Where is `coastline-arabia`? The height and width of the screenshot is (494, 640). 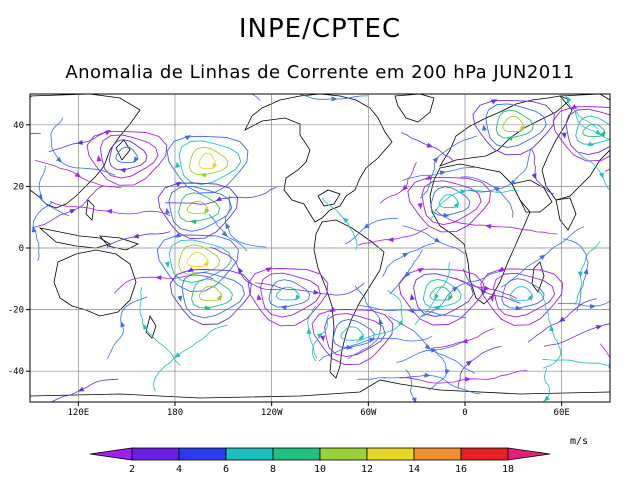 coastline-arabia is located at coordinates (532, 196).